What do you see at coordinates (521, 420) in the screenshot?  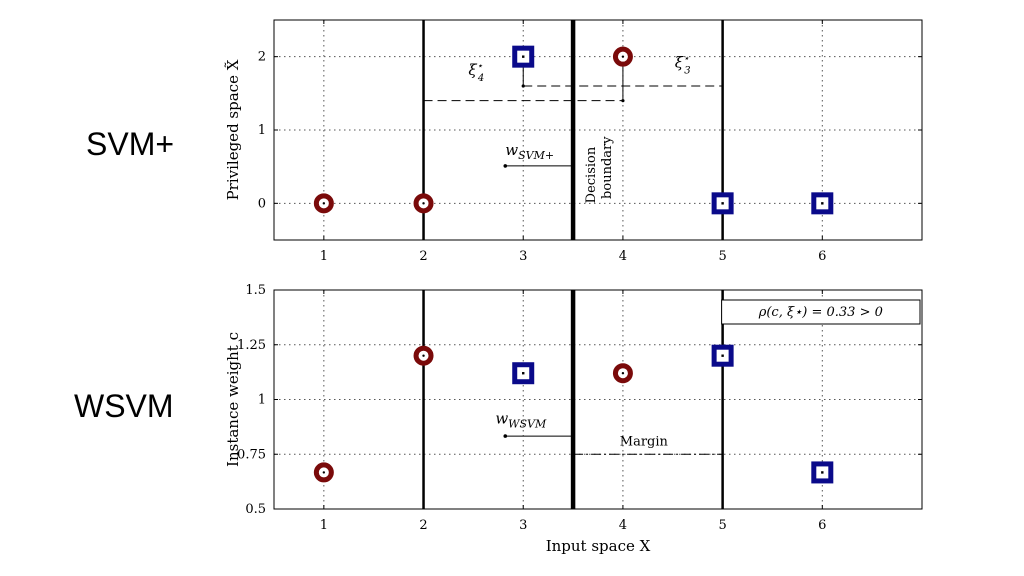 I see `w-wsvm-label: wWSVM` at bounding box center [521, 420].